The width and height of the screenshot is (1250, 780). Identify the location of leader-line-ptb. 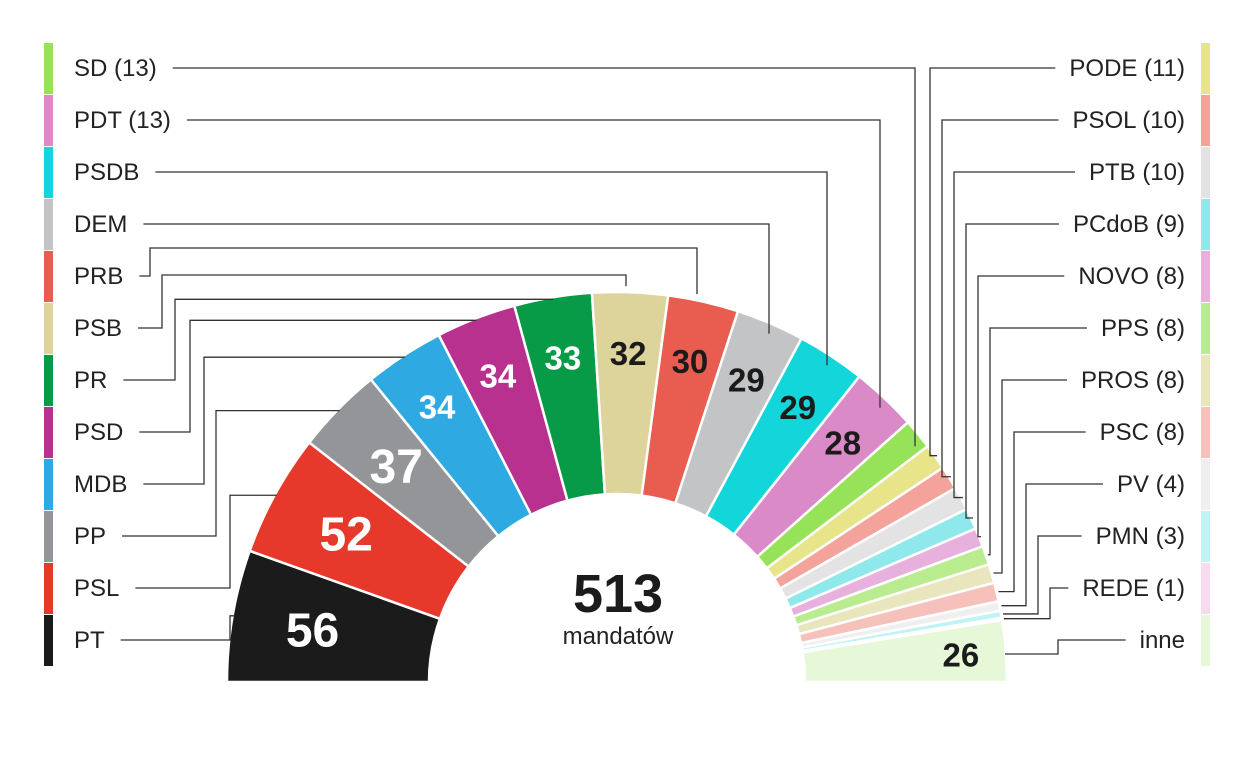
(1014, 335).